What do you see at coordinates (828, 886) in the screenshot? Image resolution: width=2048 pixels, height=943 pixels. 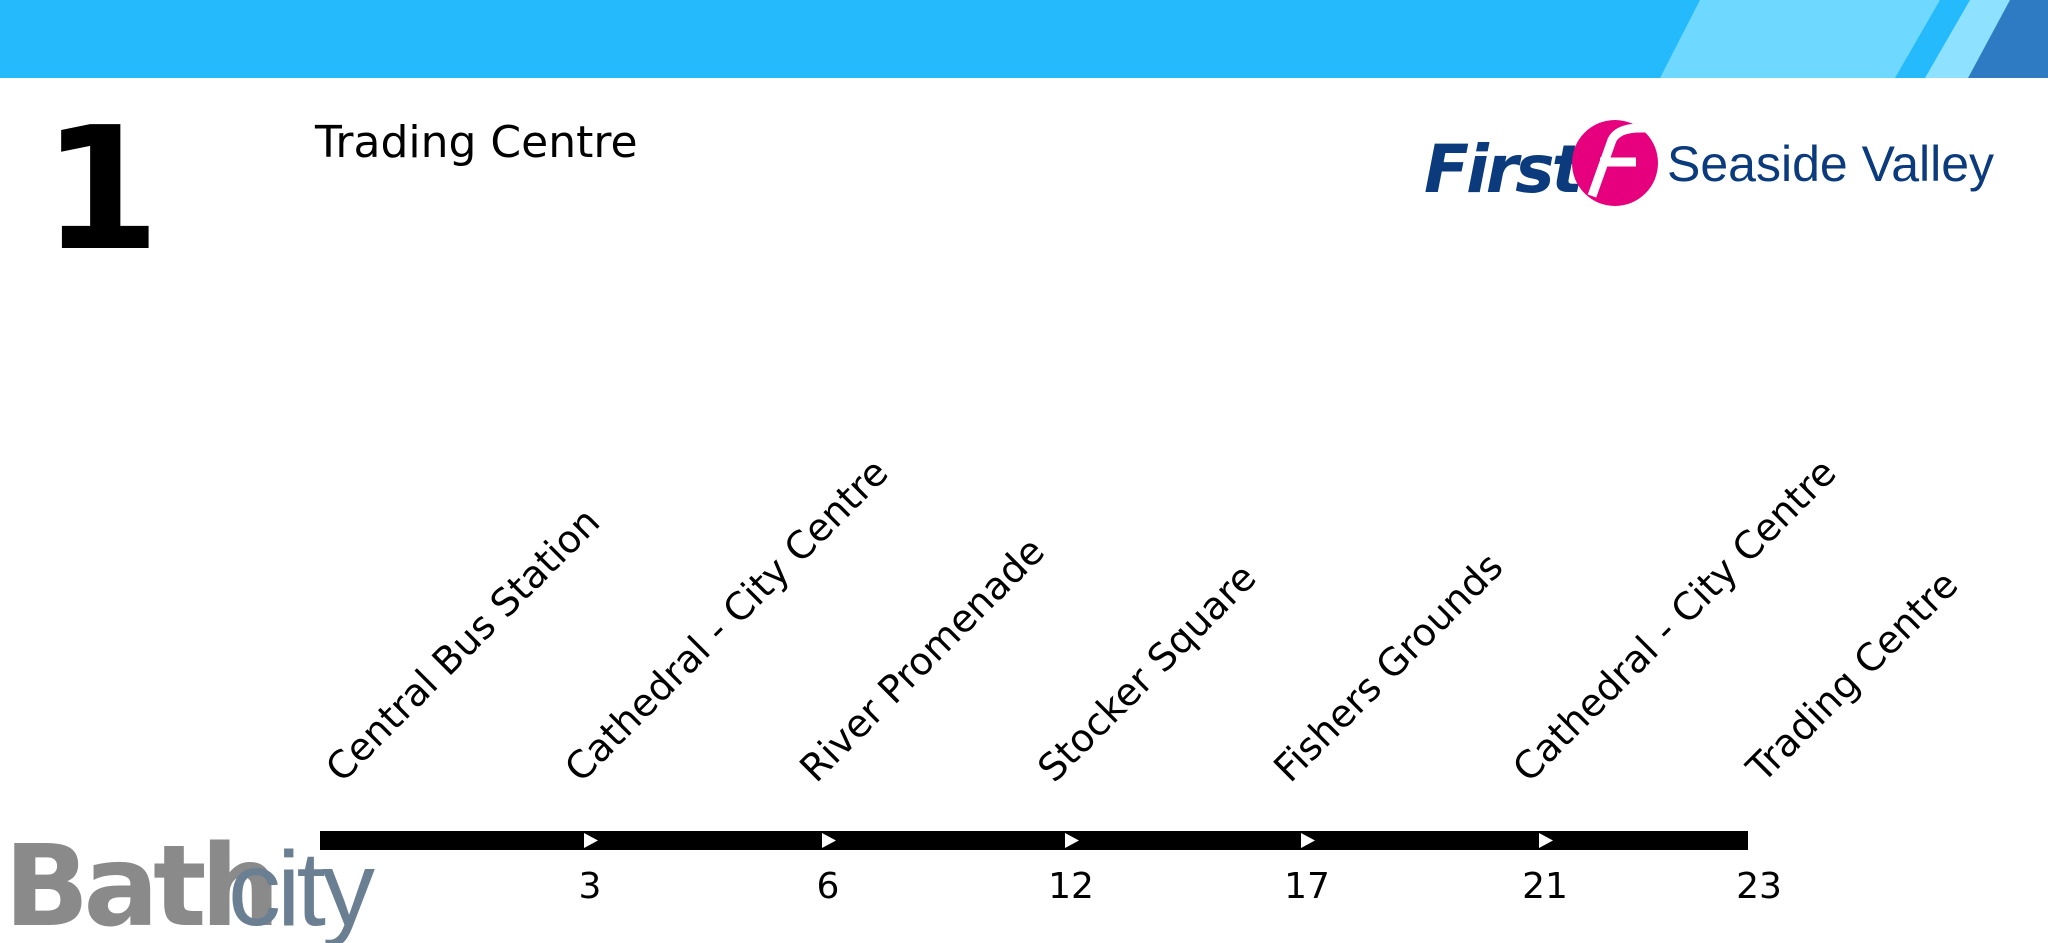 I see `stop-time: 6` at bounding box center [828, 886].